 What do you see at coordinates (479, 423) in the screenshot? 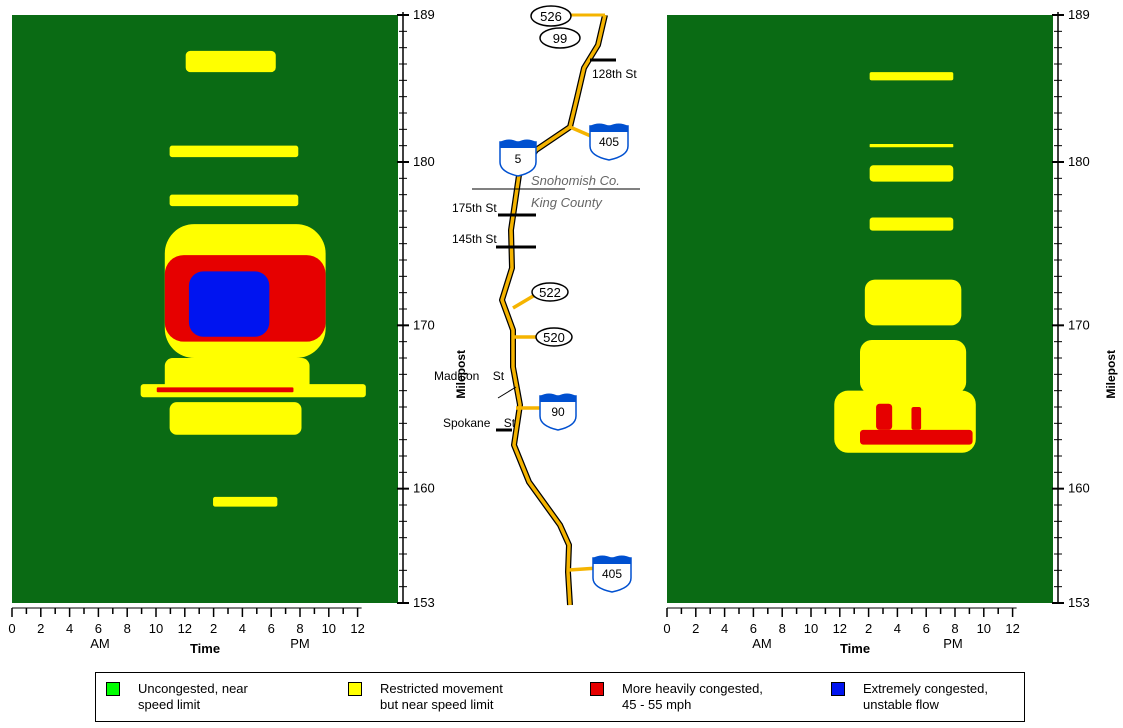
I see `street-label-spokane: Spokane St` at bounding box center [479, 423].